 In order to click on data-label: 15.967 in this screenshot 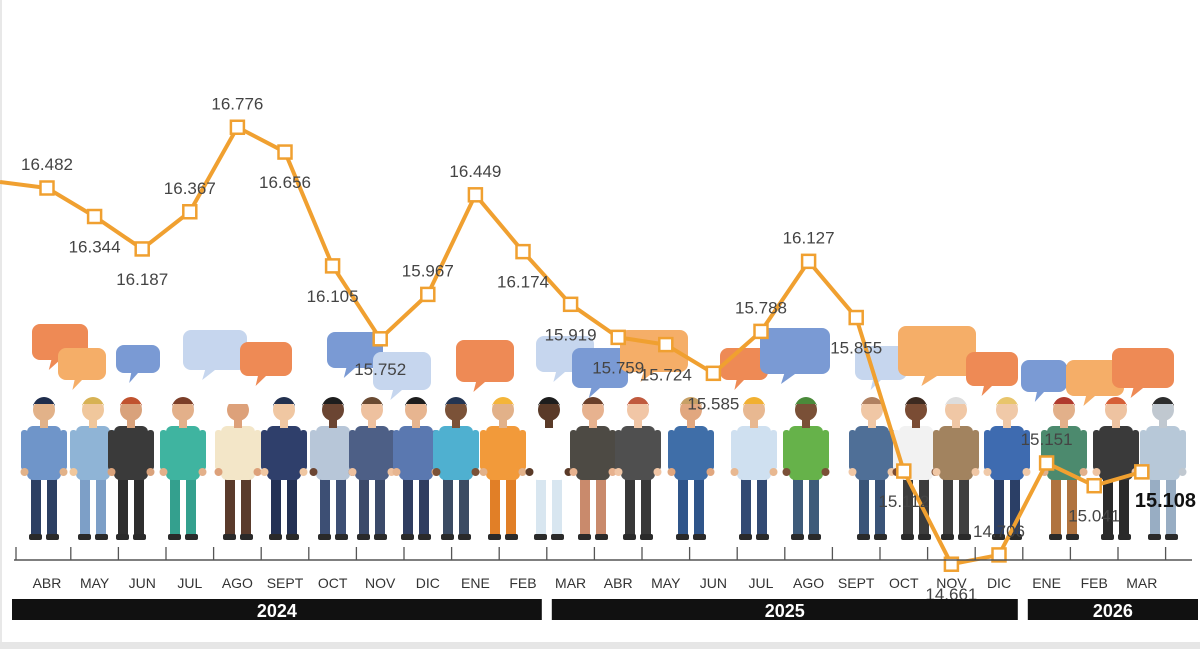, I will do `click(428, 270)`.